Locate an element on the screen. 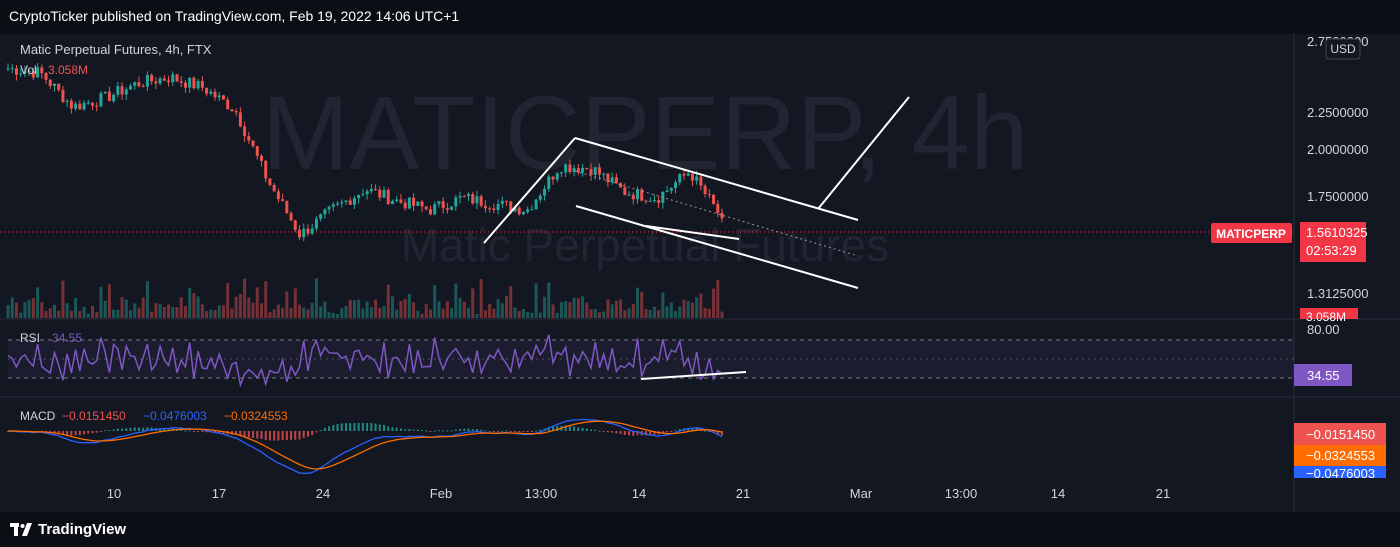 The image size is (1400, 547). rsi-trendline is located at coordinates (693, 375).